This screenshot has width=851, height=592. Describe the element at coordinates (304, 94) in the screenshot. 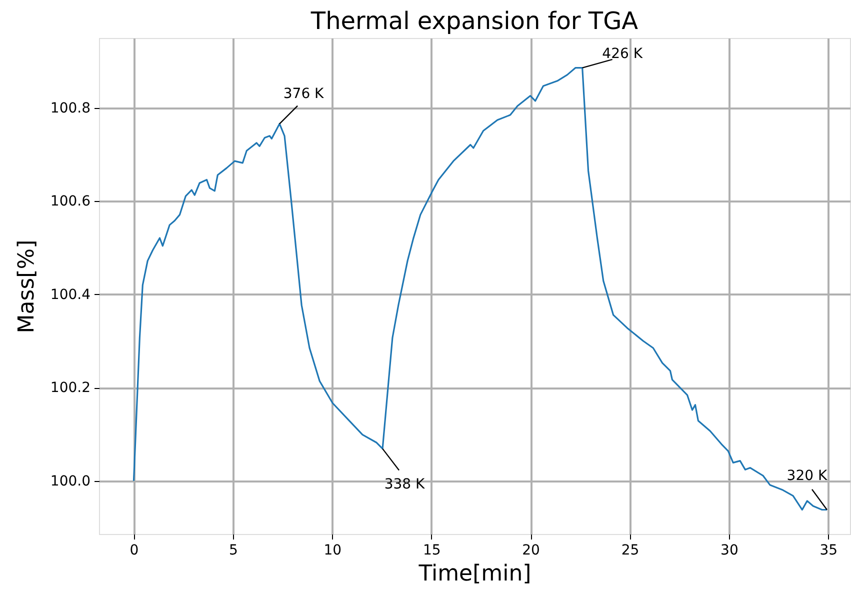

I see `annotation: 376 K` at that location.